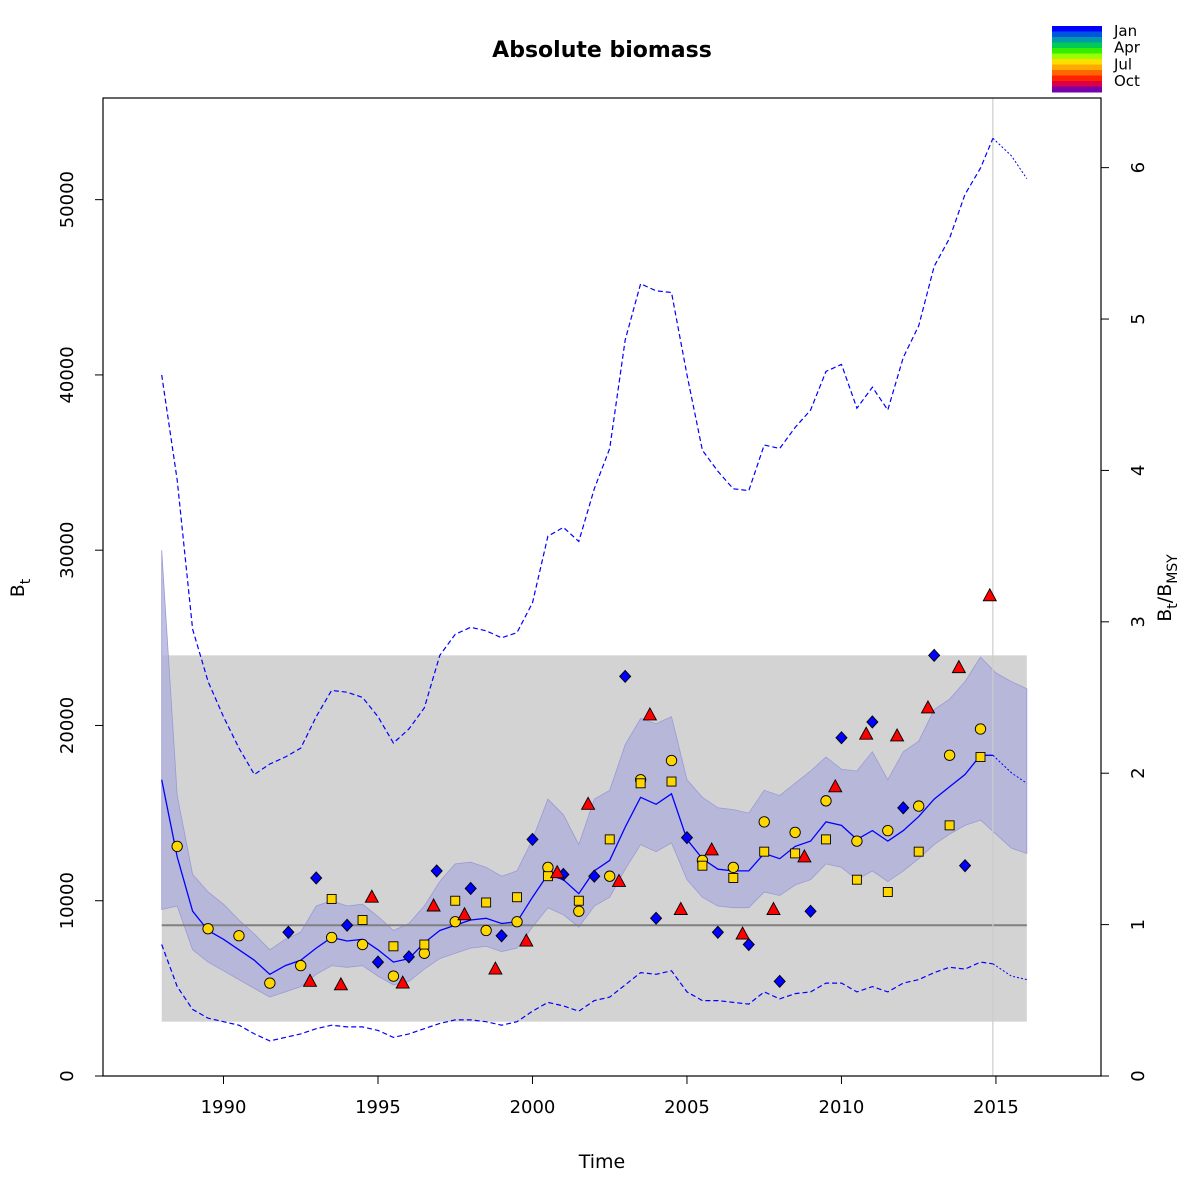  I want to click on y2-axis-label-main: B, so click(1165, 615).